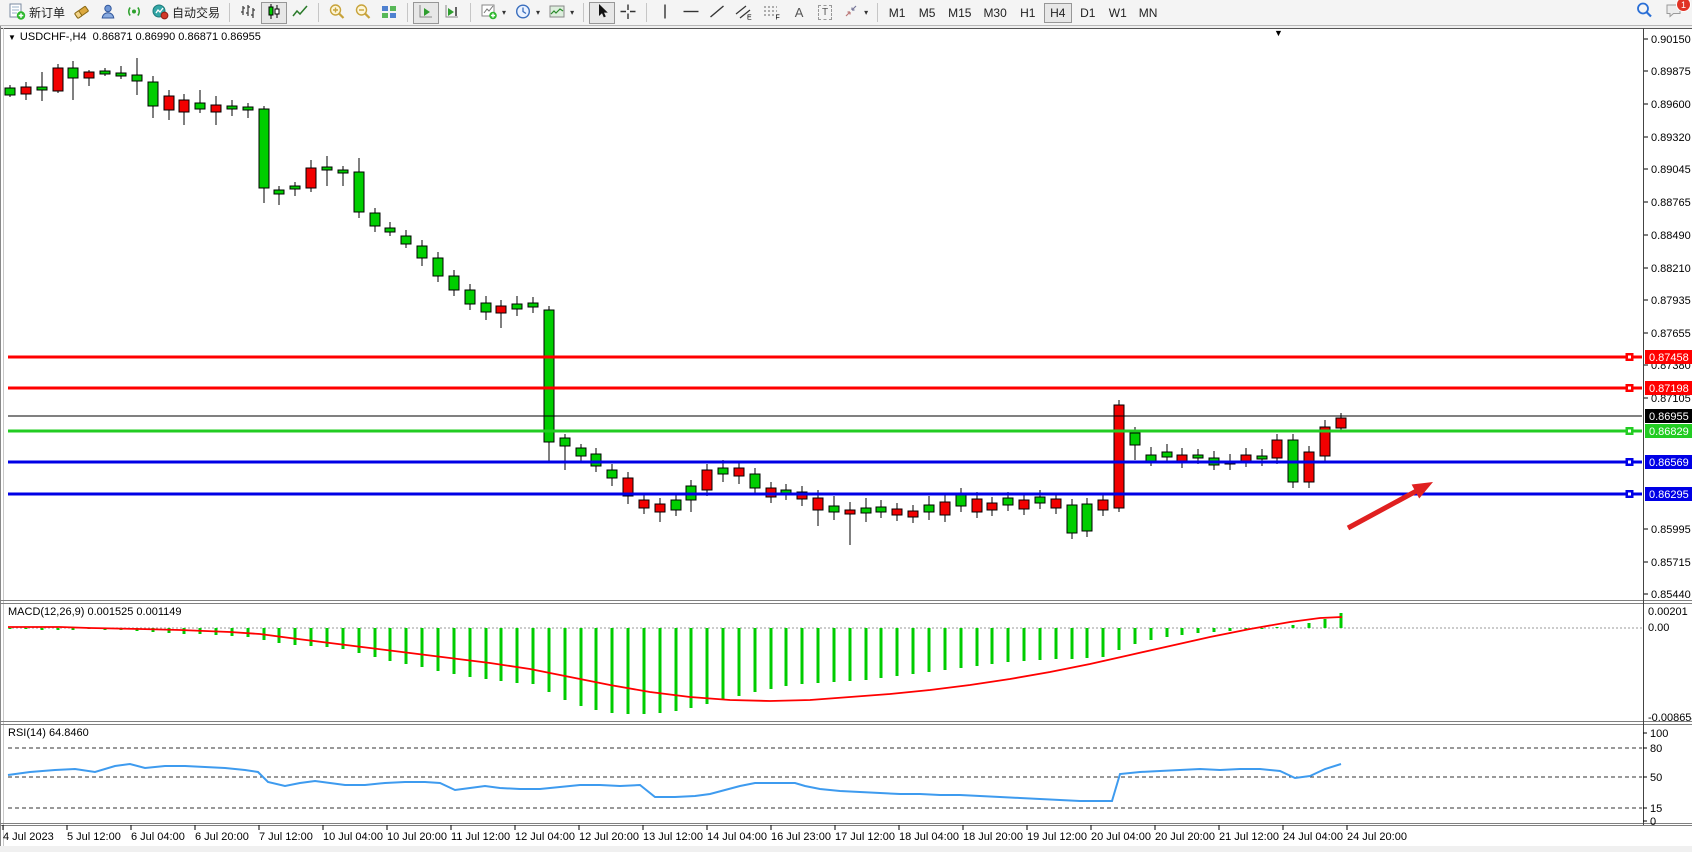  What do you see at coordinates (1671, 170) in the screenshot?
I see `price-tick-label: 0.89045` at bounding box center [1671, 170].